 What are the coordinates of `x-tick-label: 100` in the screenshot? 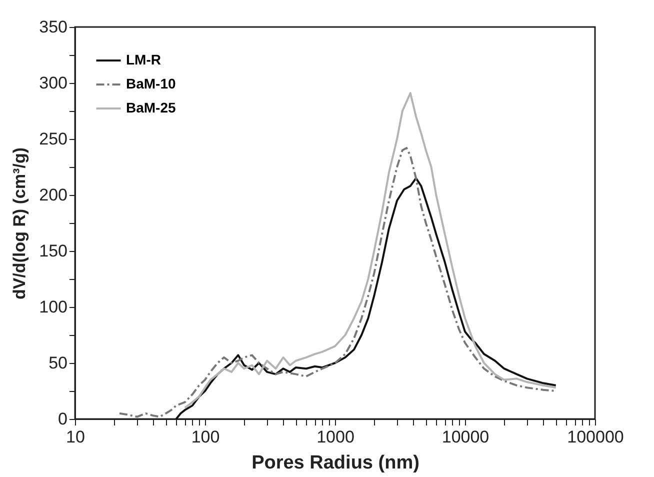 It's located at (205, 437).